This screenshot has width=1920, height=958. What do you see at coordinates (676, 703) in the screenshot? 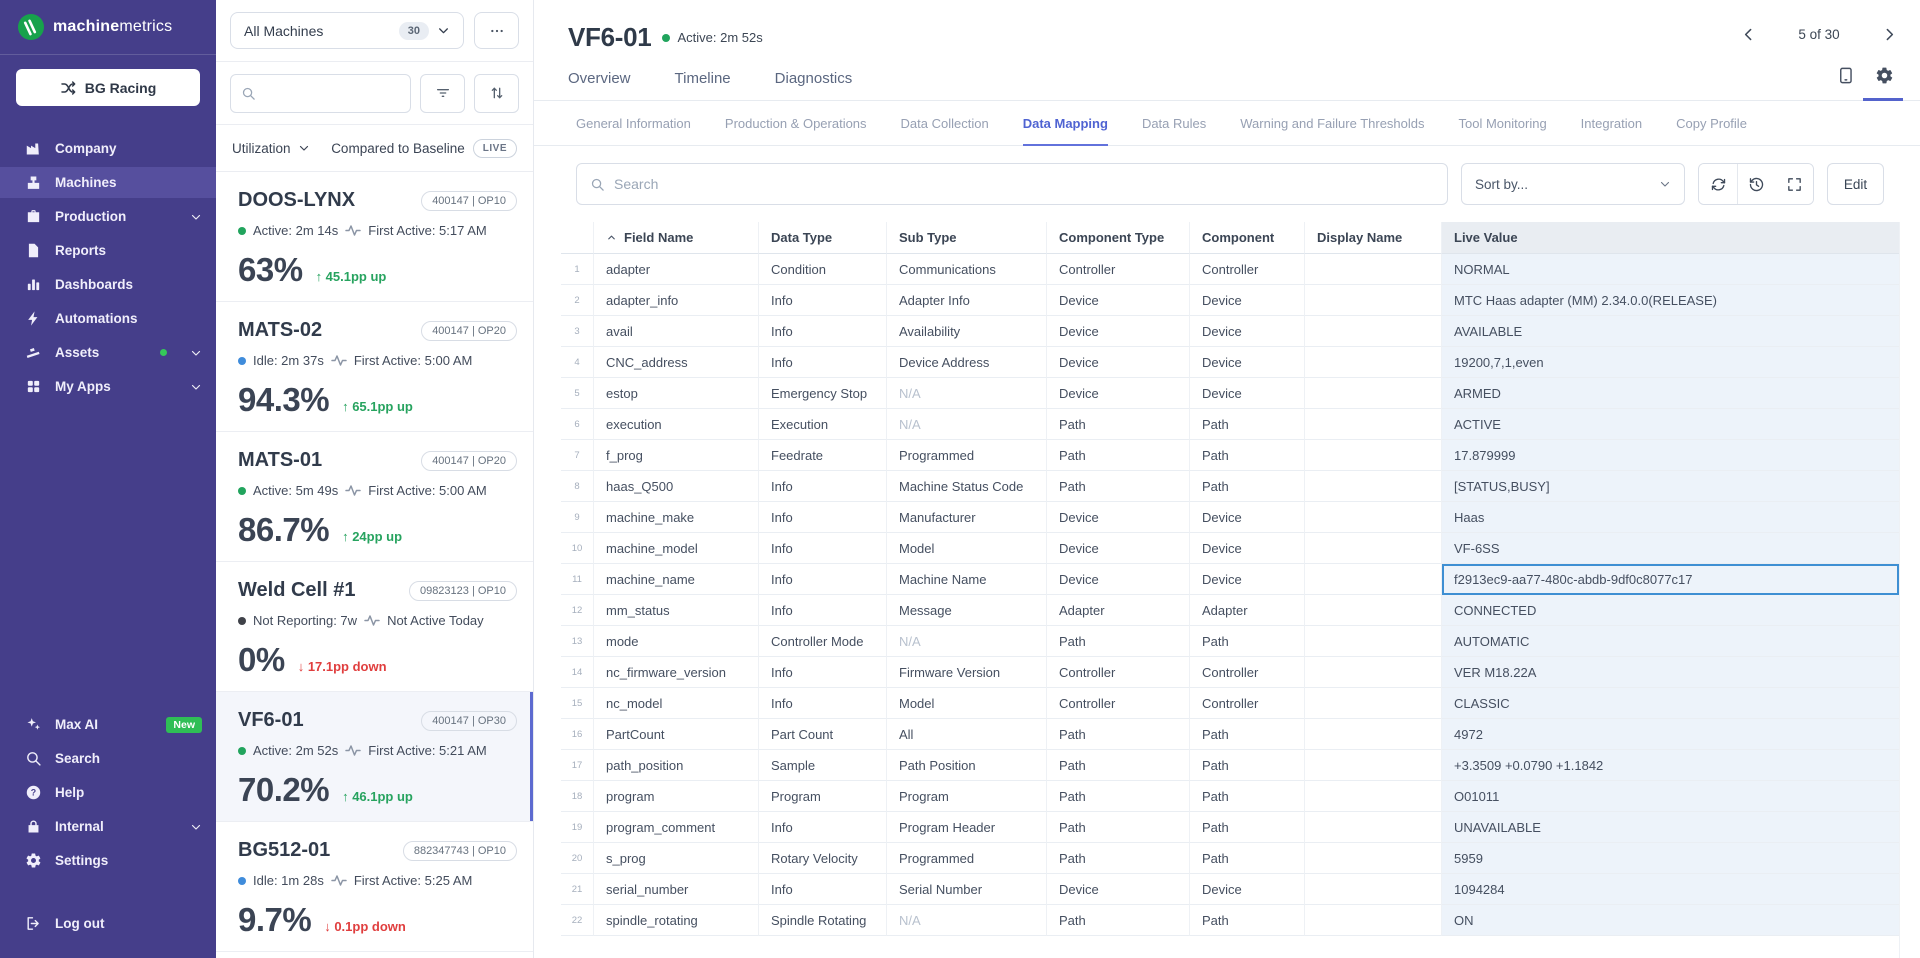
I see `cell-field-name: nc_model` at bounding box center [676, 703].